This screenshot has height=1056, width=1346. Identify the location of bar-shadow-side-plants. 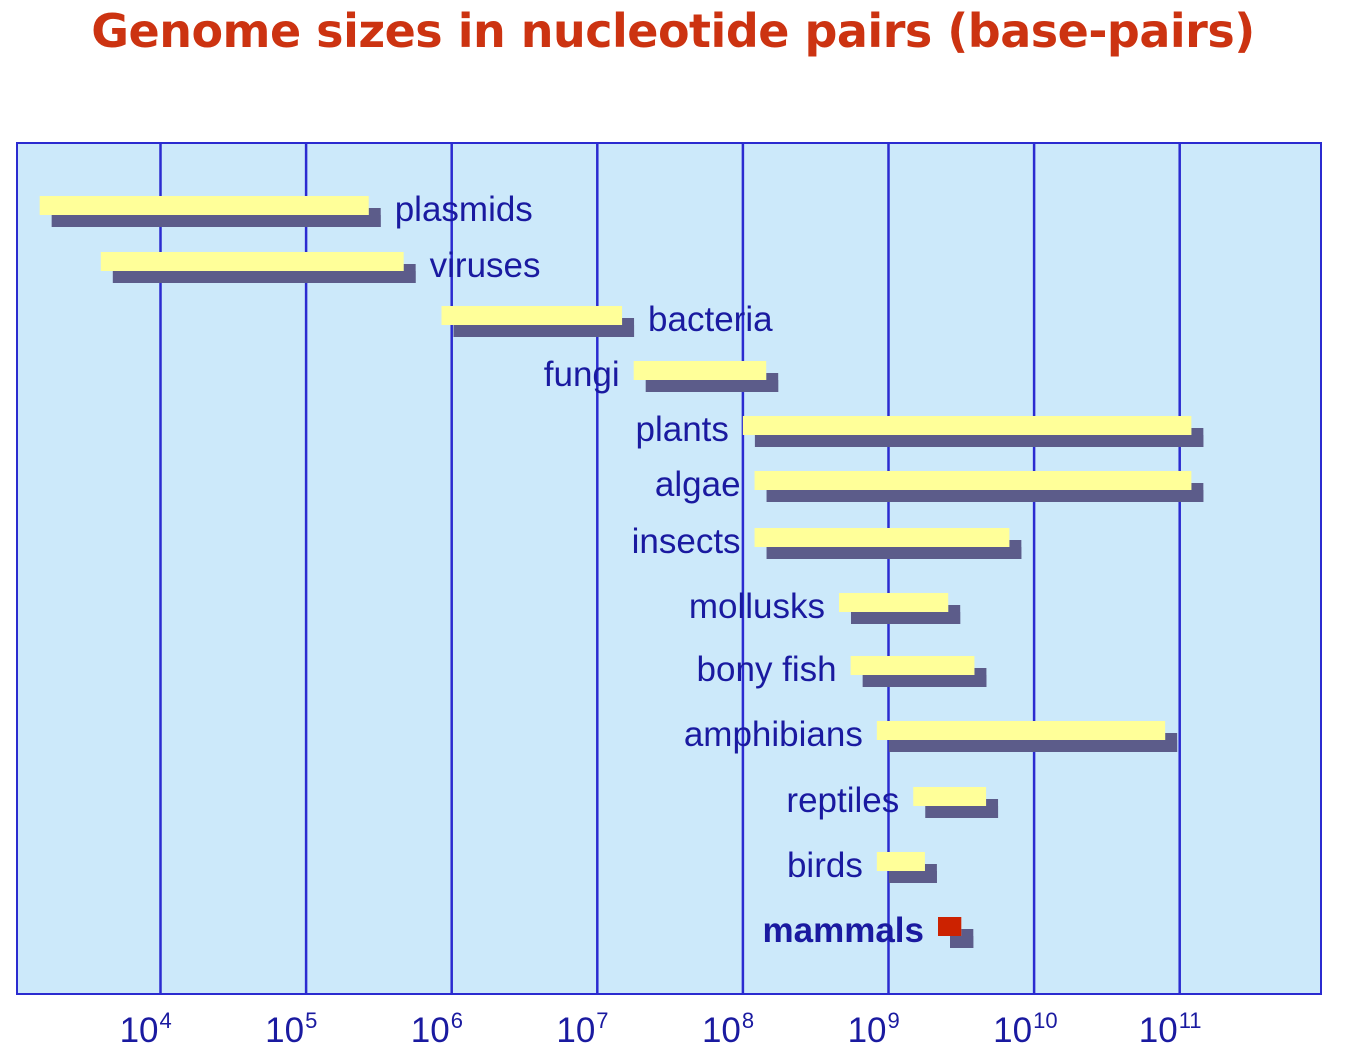
(1197, 437).